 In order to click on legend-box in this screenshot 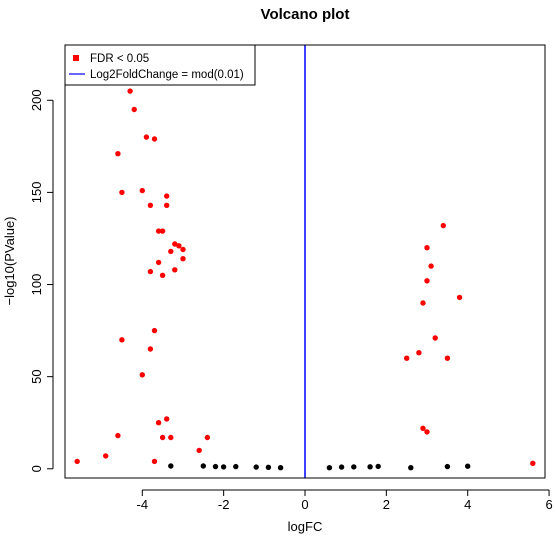, I will do `click(160, 65)`.